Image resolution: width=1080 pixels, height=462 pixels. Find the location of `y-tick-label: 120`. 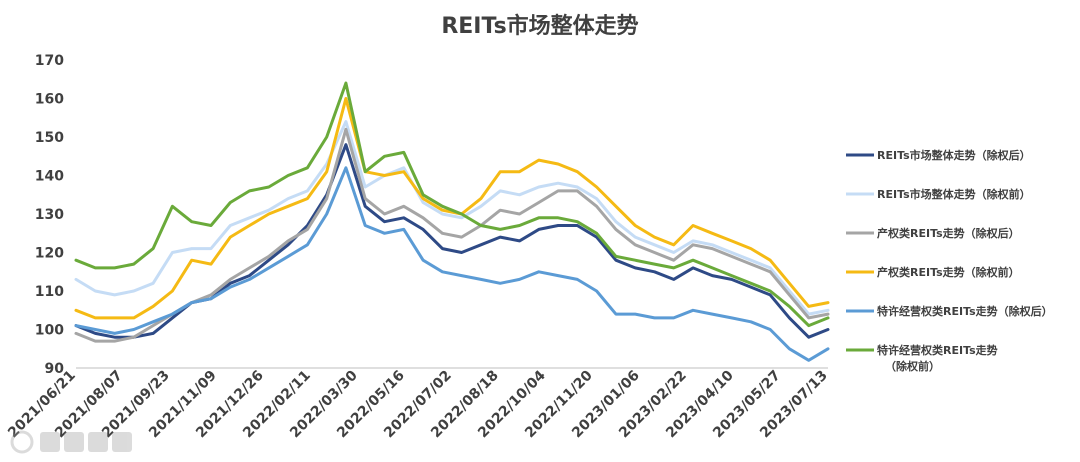

y-tick-label: 120 is located at coordinates (49, 254).